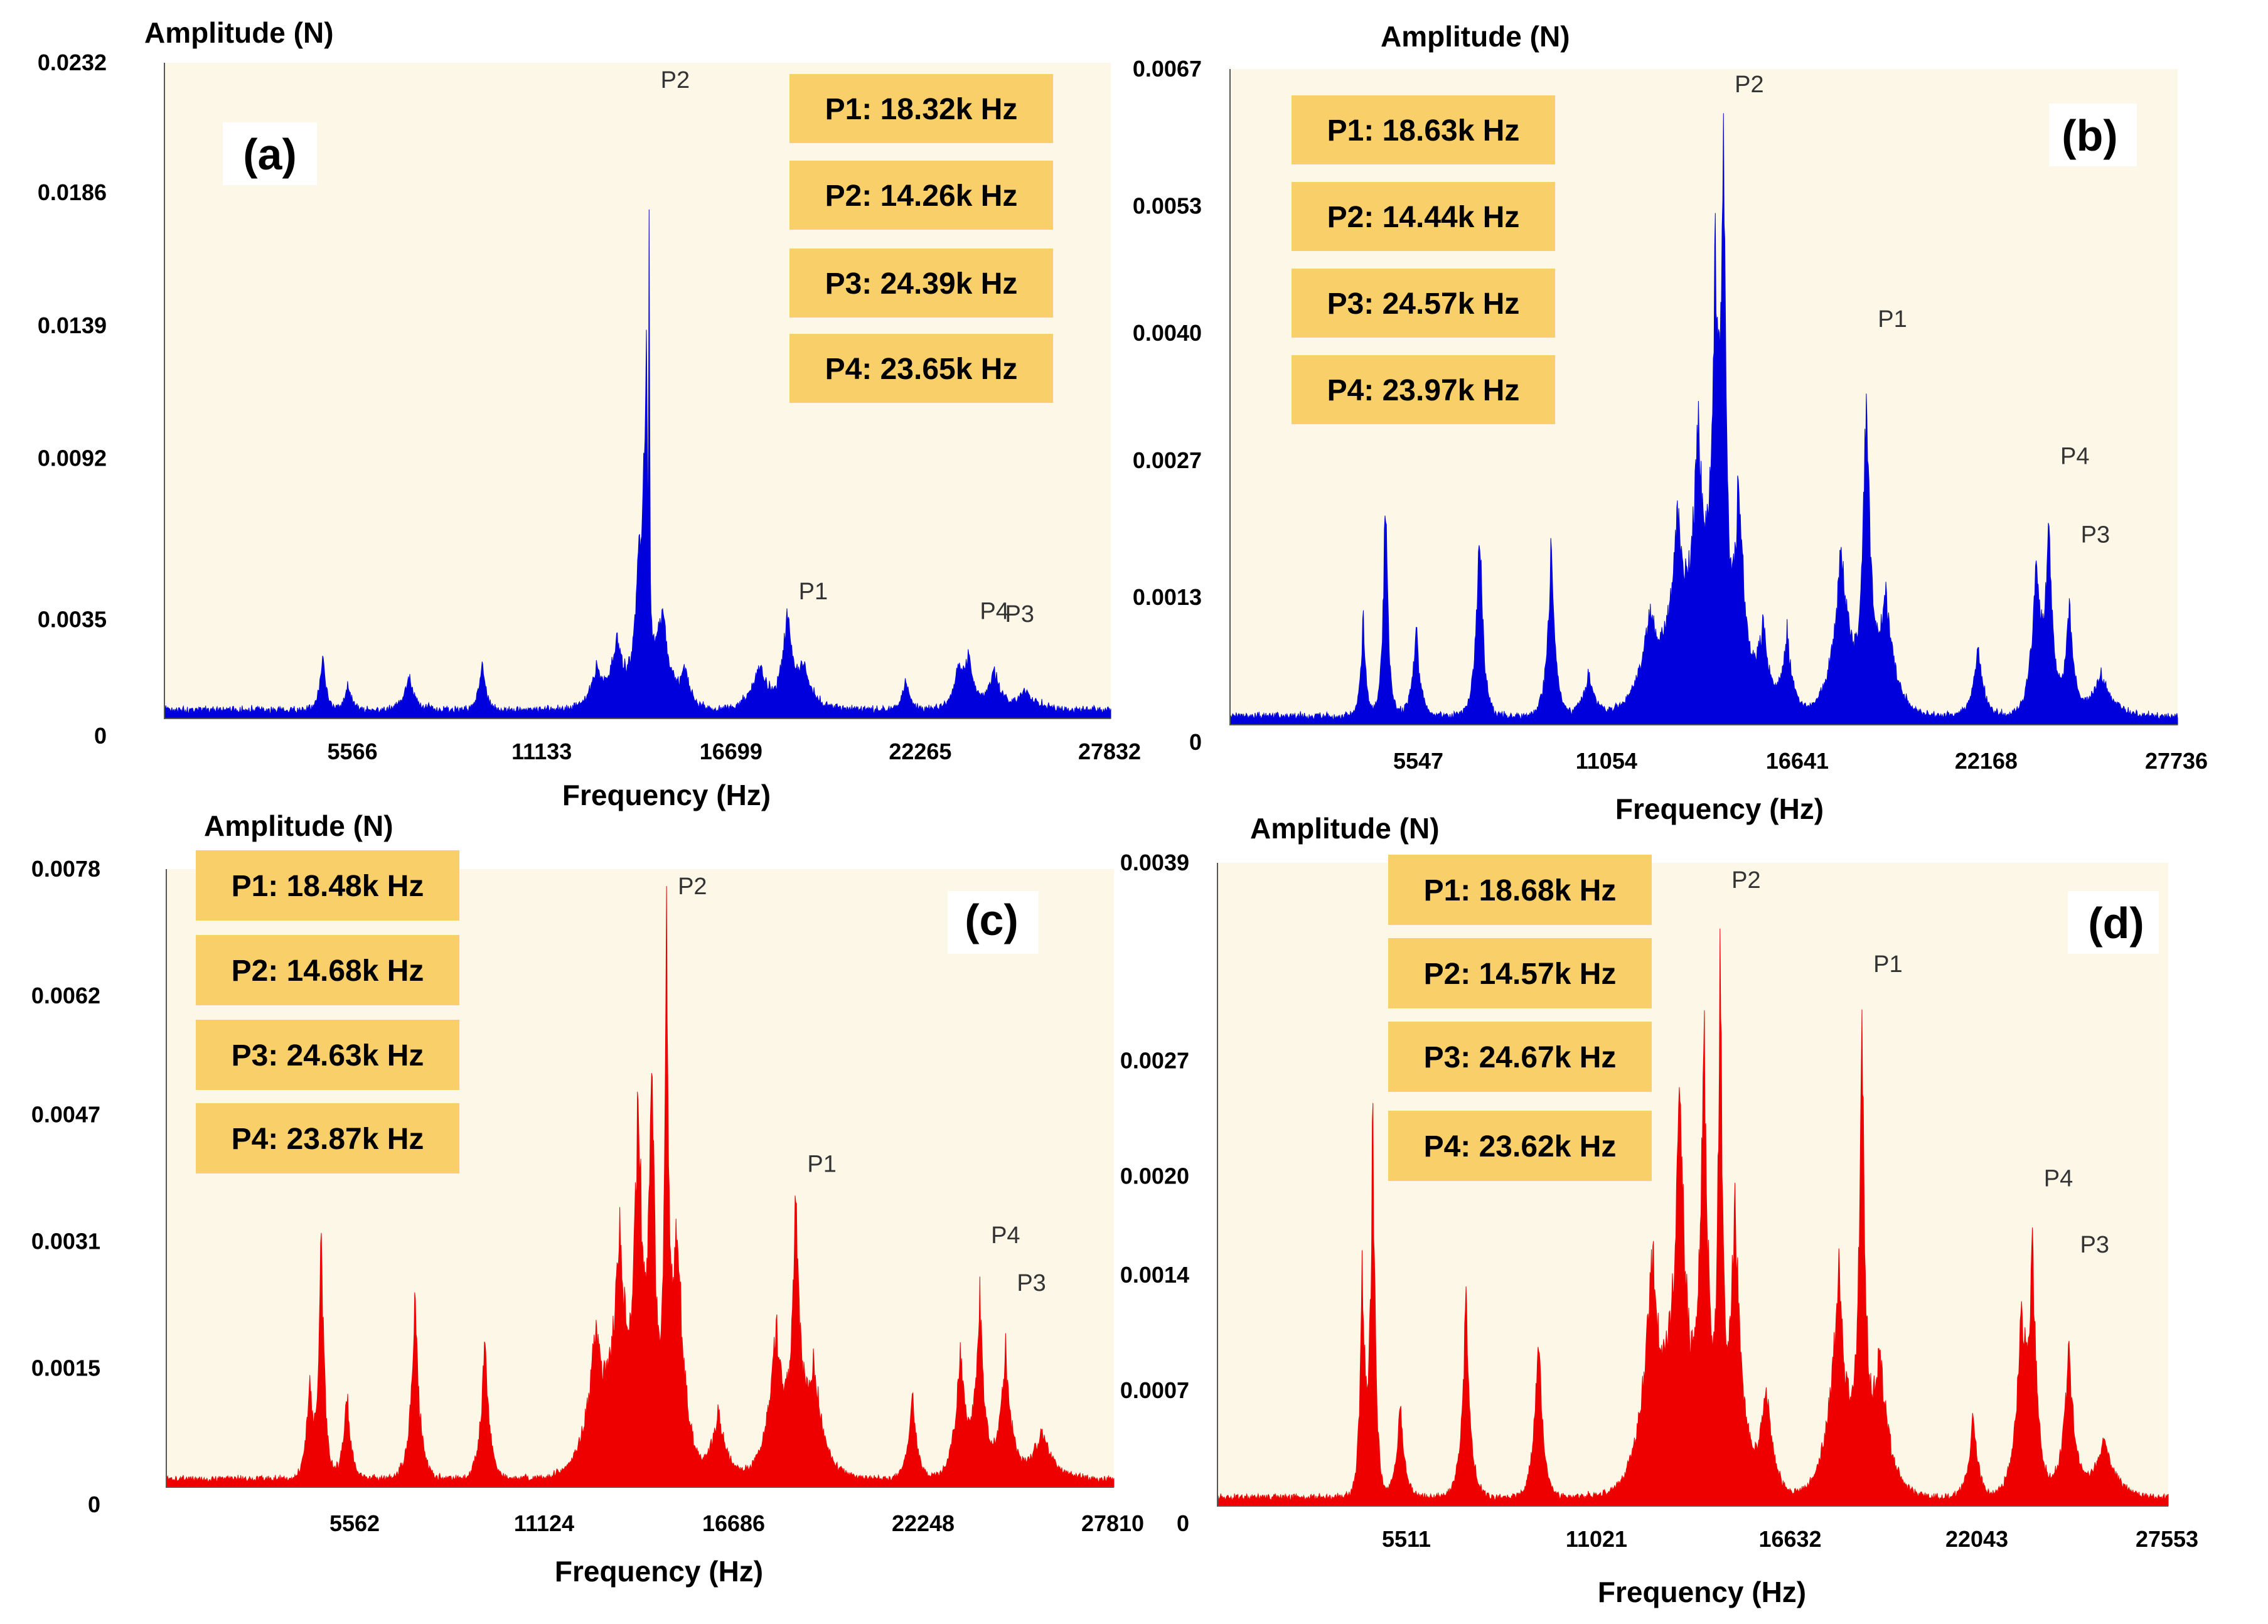  I want to click on x-tick-label: 16641, so click(1798, 761).